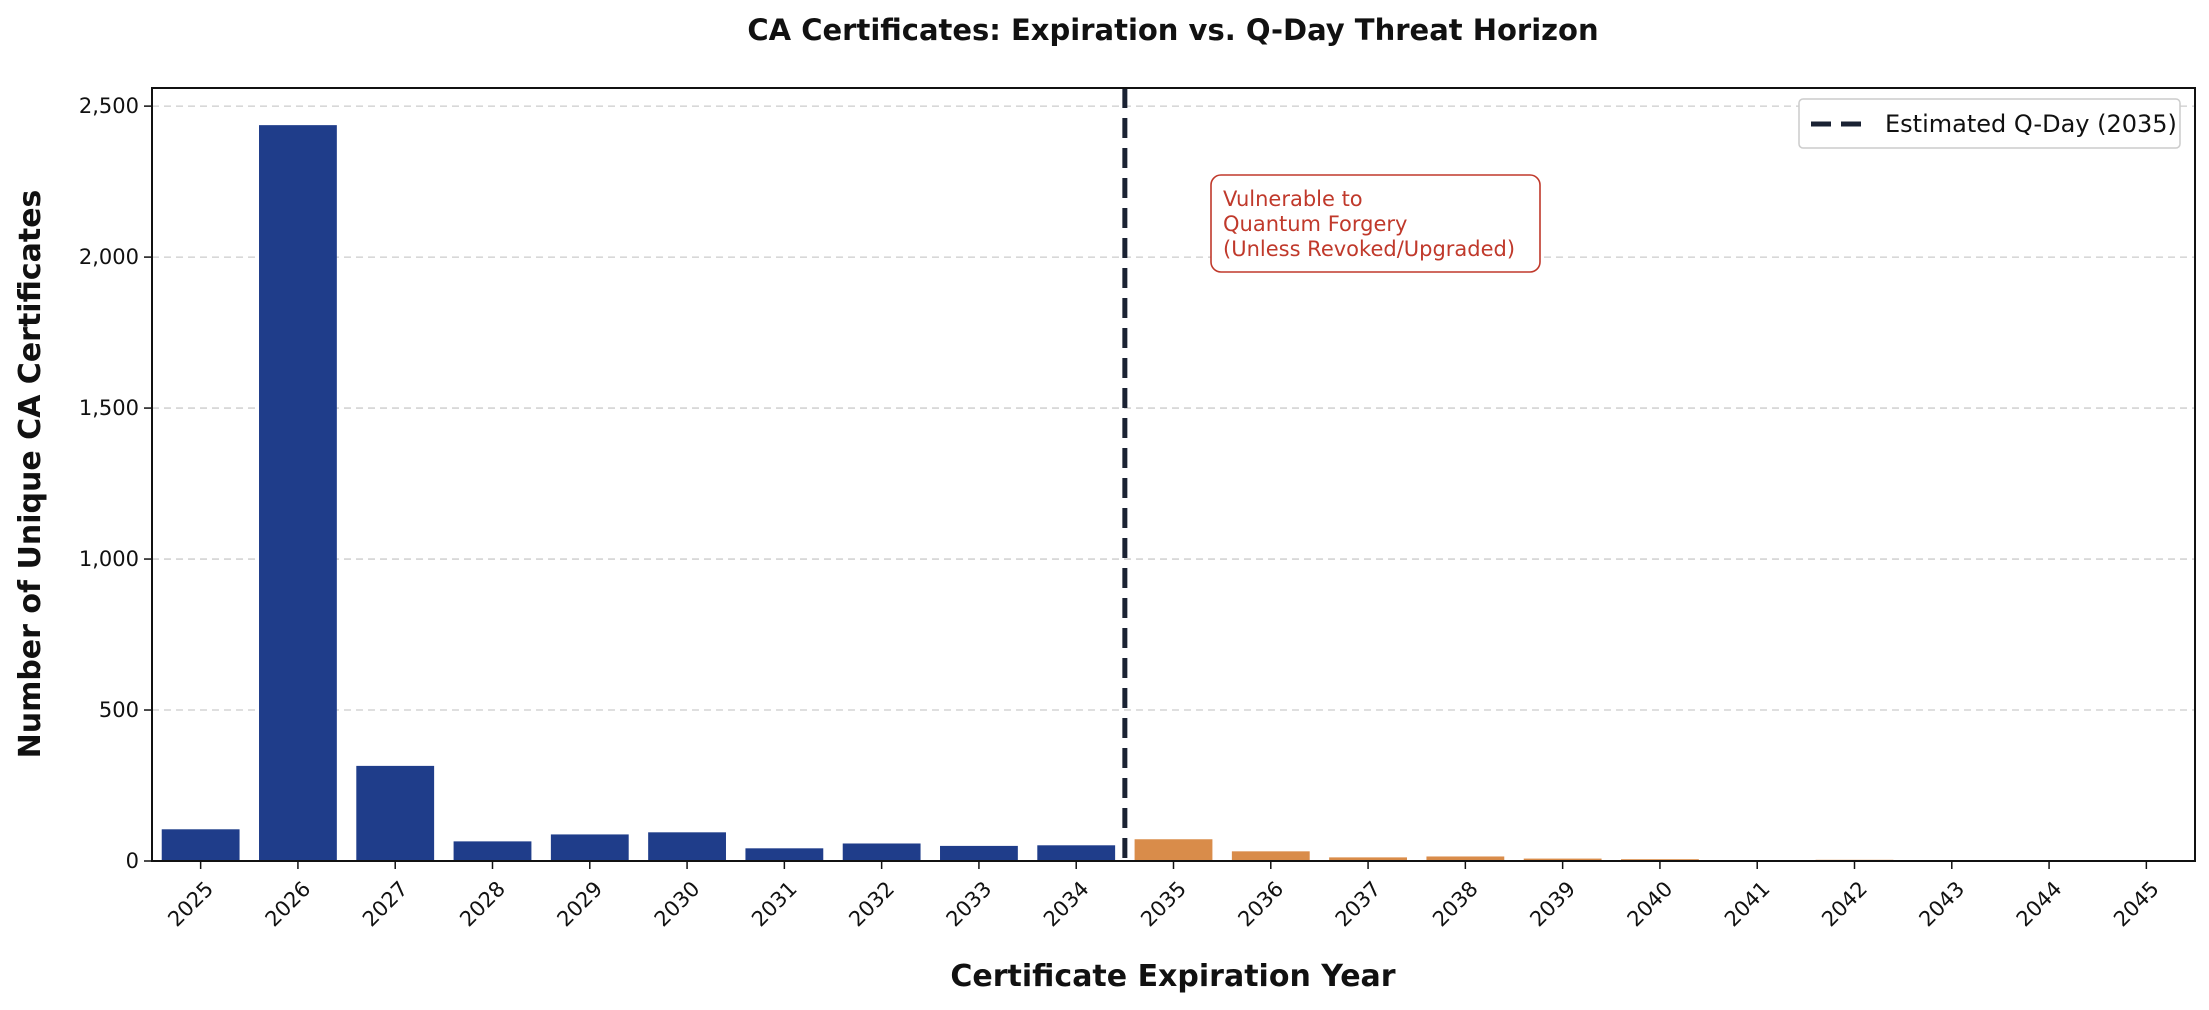 The image size is (2209, 1010). Describe the element at coordinates (190, 904) in the screenshot. I see `x-tick-label: 2025` at that location.